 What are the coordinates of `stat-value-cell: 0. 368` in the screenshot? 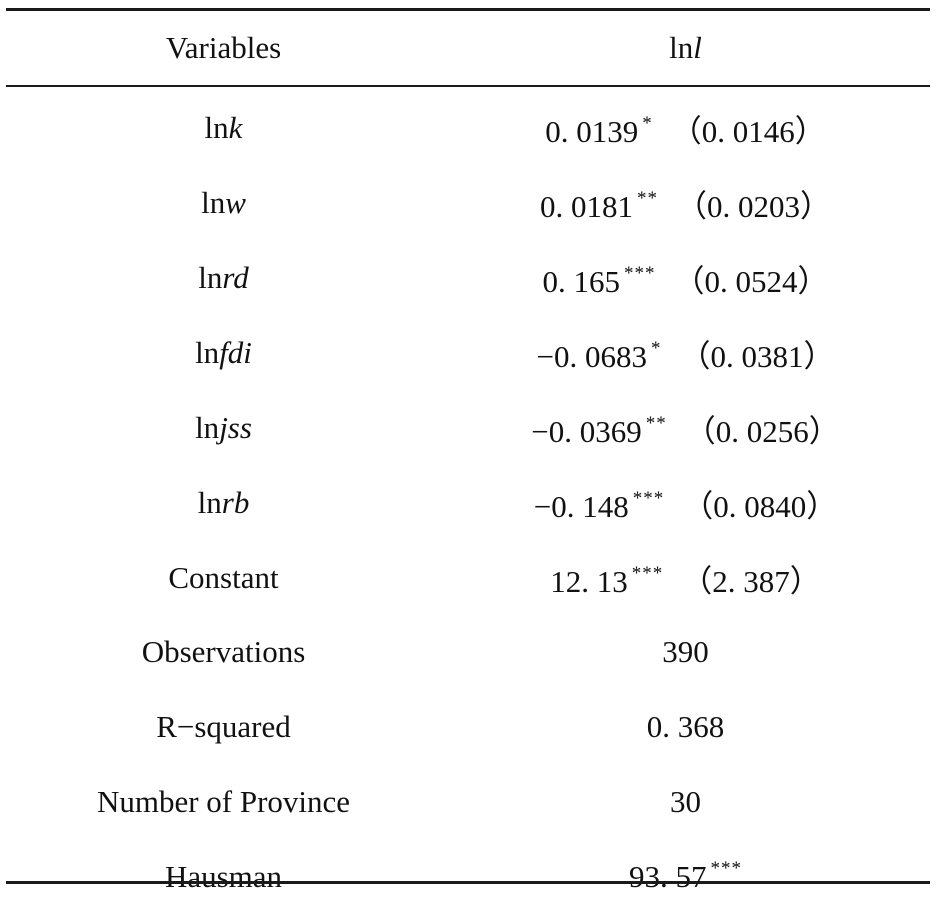 It's located at (685, 727).